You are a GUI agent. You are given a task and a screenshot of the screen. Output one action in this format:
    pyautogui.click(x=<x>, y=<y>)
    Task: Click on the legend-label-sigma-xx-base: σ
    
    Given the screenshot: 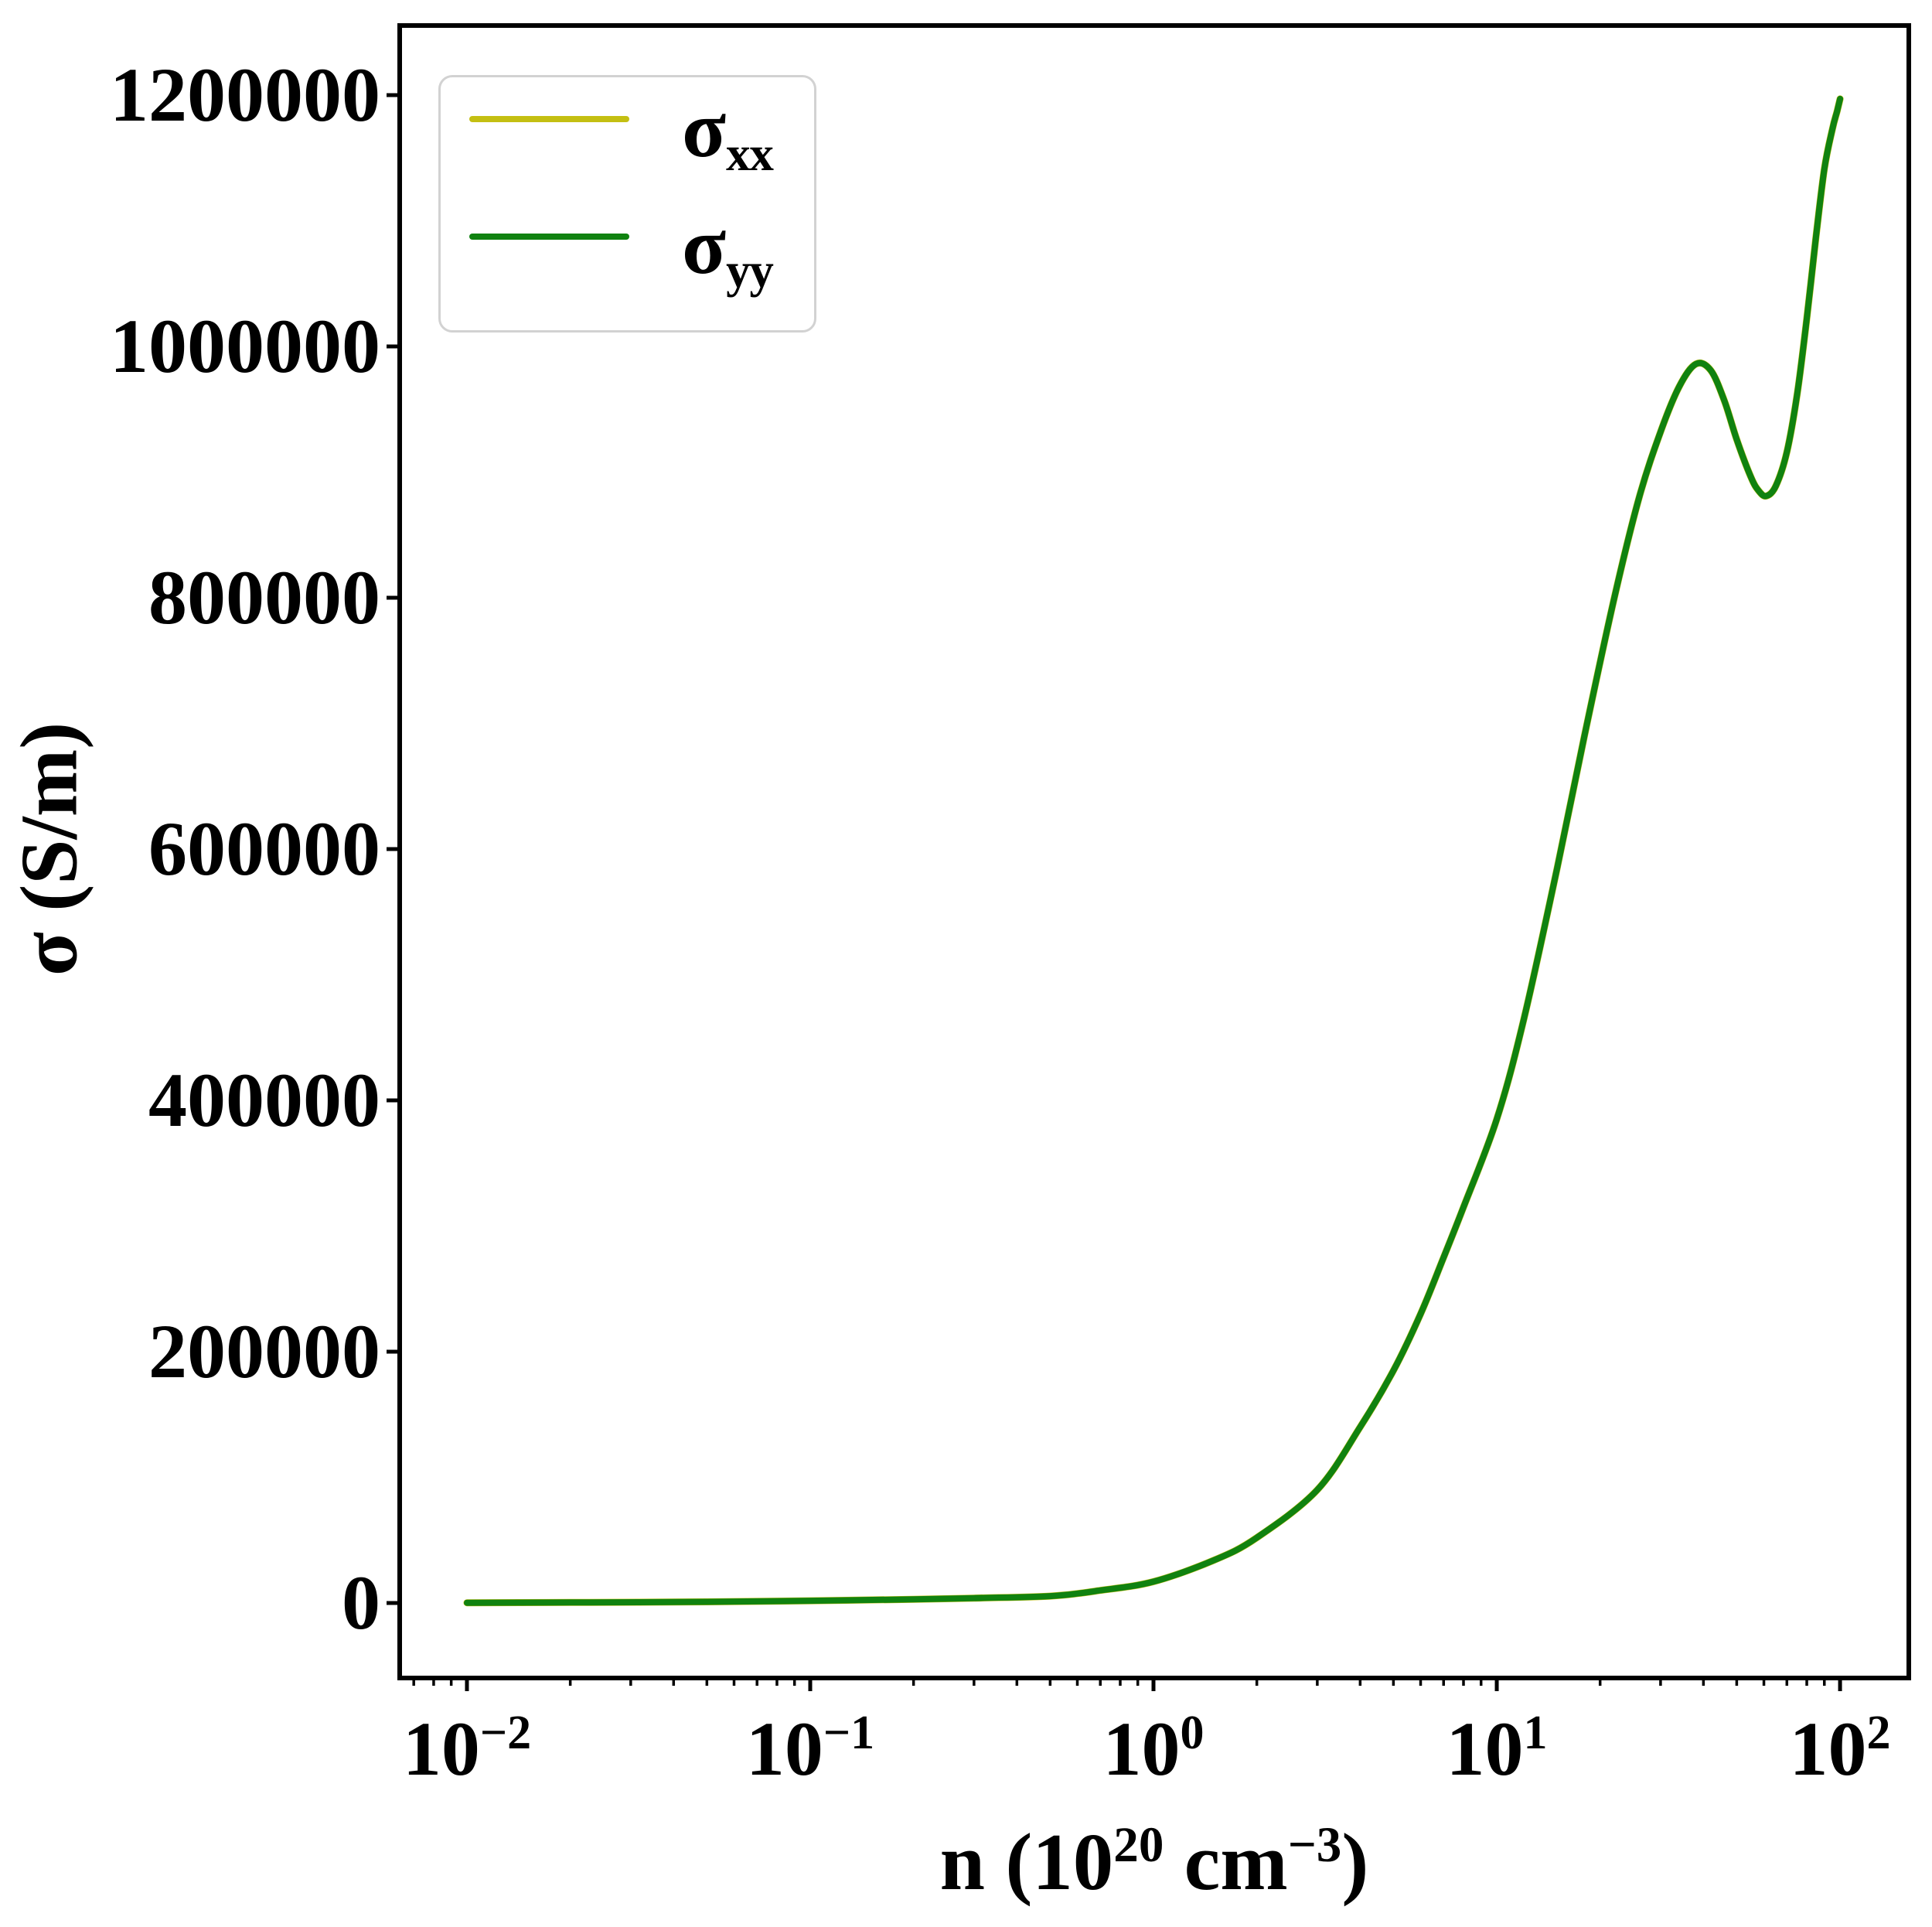 What is the action you would take?
    pyautogui.click(x=704, y=129)
    